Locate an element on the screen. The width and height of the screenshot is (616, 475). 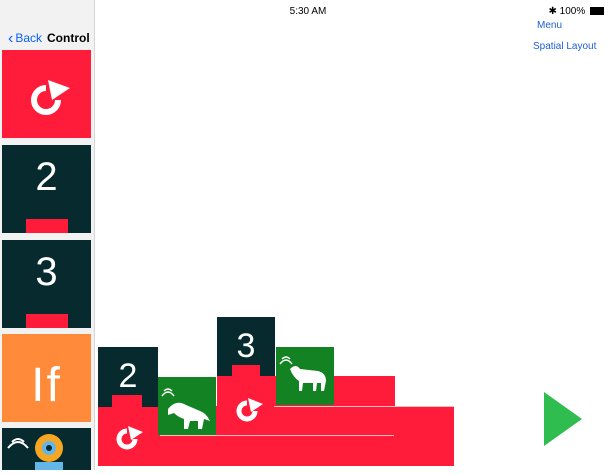
if-label: If is located at coordinates (46, 385).